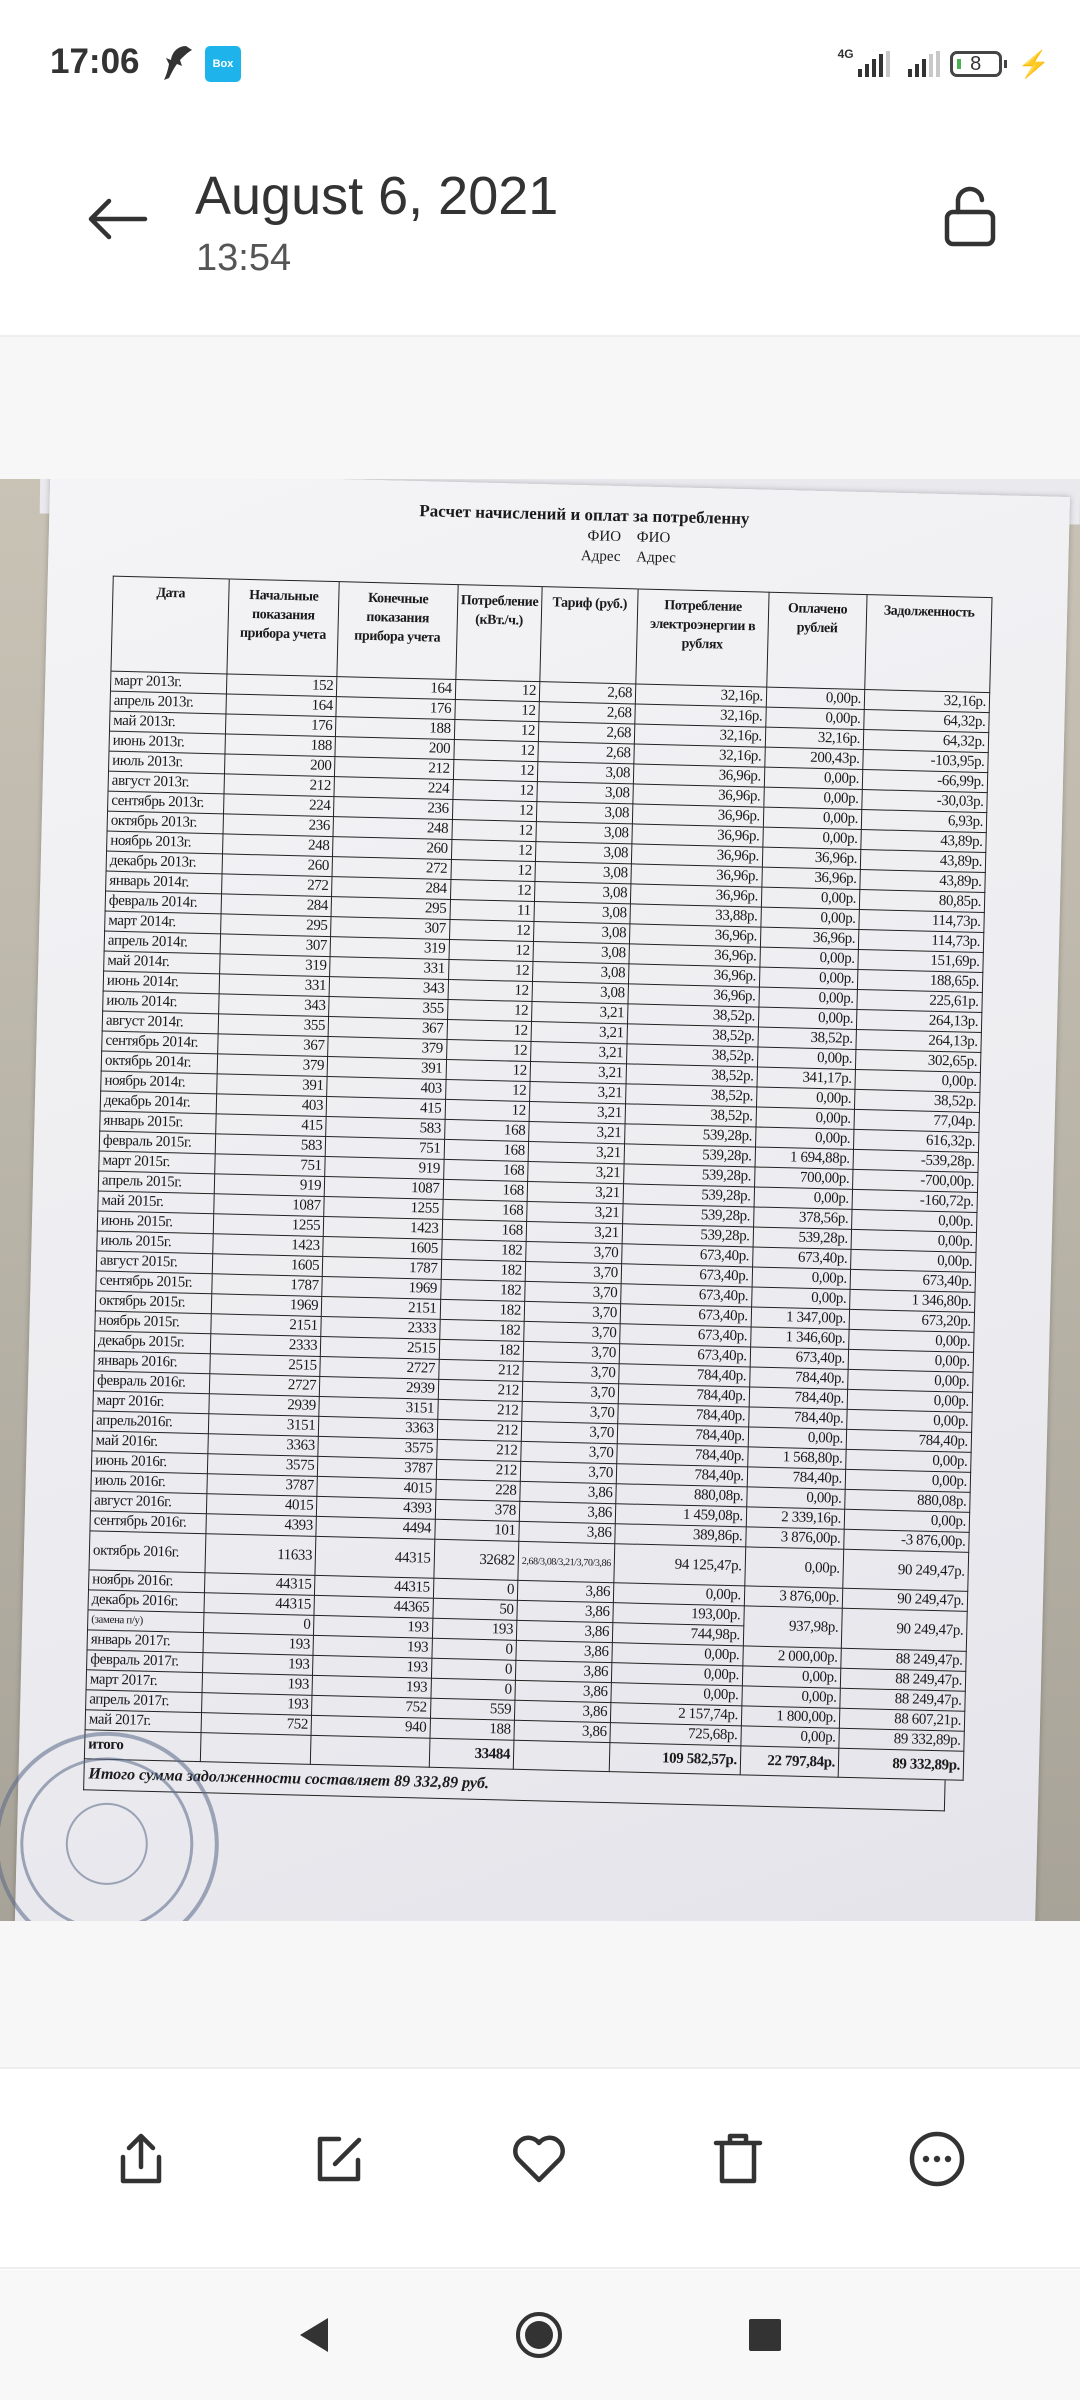  What do you see at coordinates (261, 1525) in the screenshot?
I see `start-reading-cell: 4393` at bounding box center [261, 1525].